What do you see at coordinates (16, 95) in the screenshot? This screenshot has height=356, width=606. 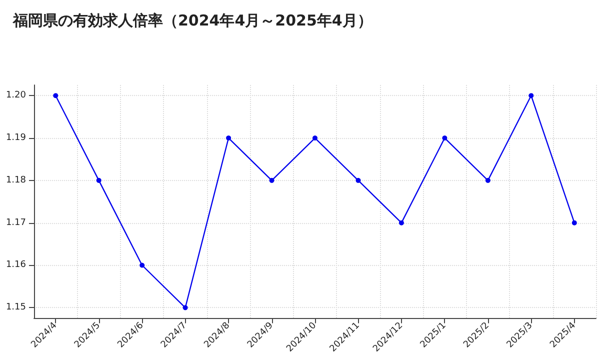 I see `y-tick-label: 1.20` at bounding box center [16, 95].